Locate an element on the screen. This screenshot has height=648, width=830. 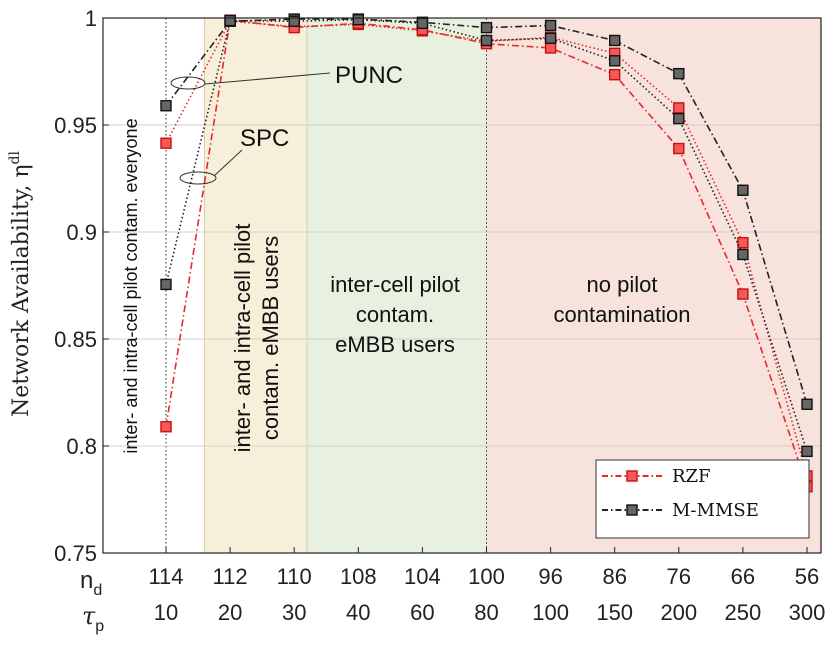
legend-rzf-label: RZF is located at coordinates (691, 476).